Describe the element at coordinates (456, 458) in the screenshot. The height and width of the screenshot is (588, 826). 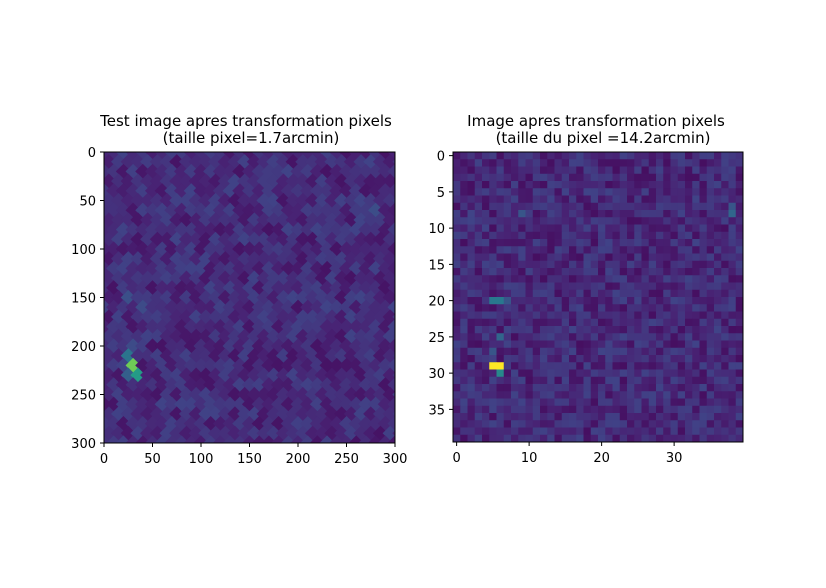
I see `x-tick-label: 0` at that location.